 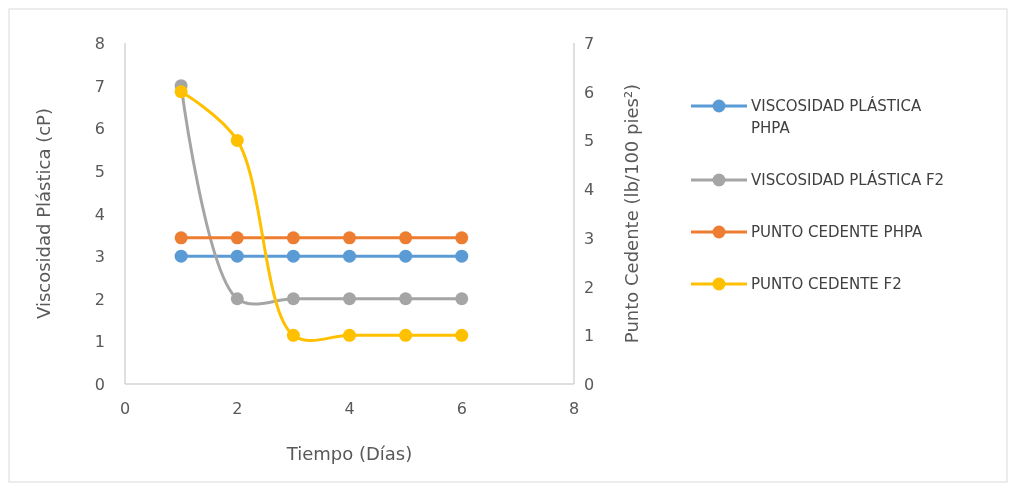 What do you see at coordinates (99, 299) in the screenshot?
I see `y-tick-label: 2` at bounding box center [99, 299].